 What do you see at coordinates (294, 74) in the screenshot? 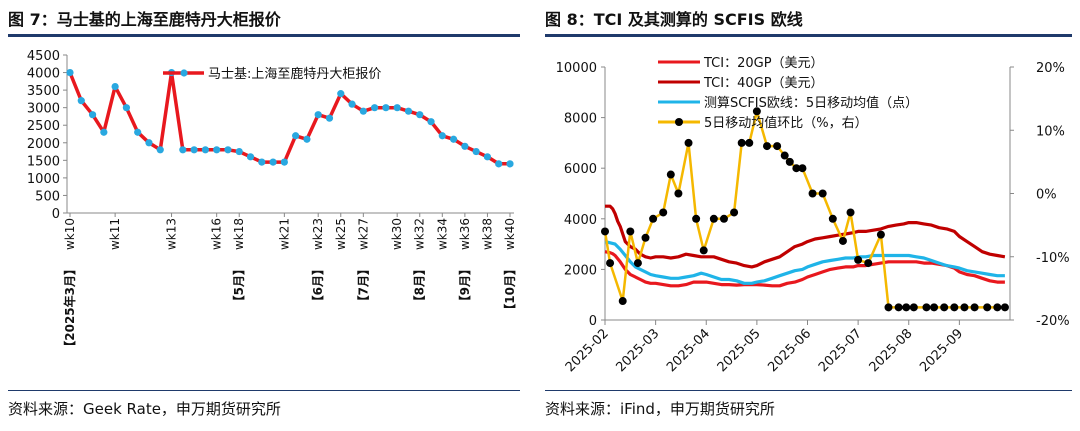
I see `legend-label: 马士基:上海至鹿特丹大柜报价` at bounding box center [294, 74].